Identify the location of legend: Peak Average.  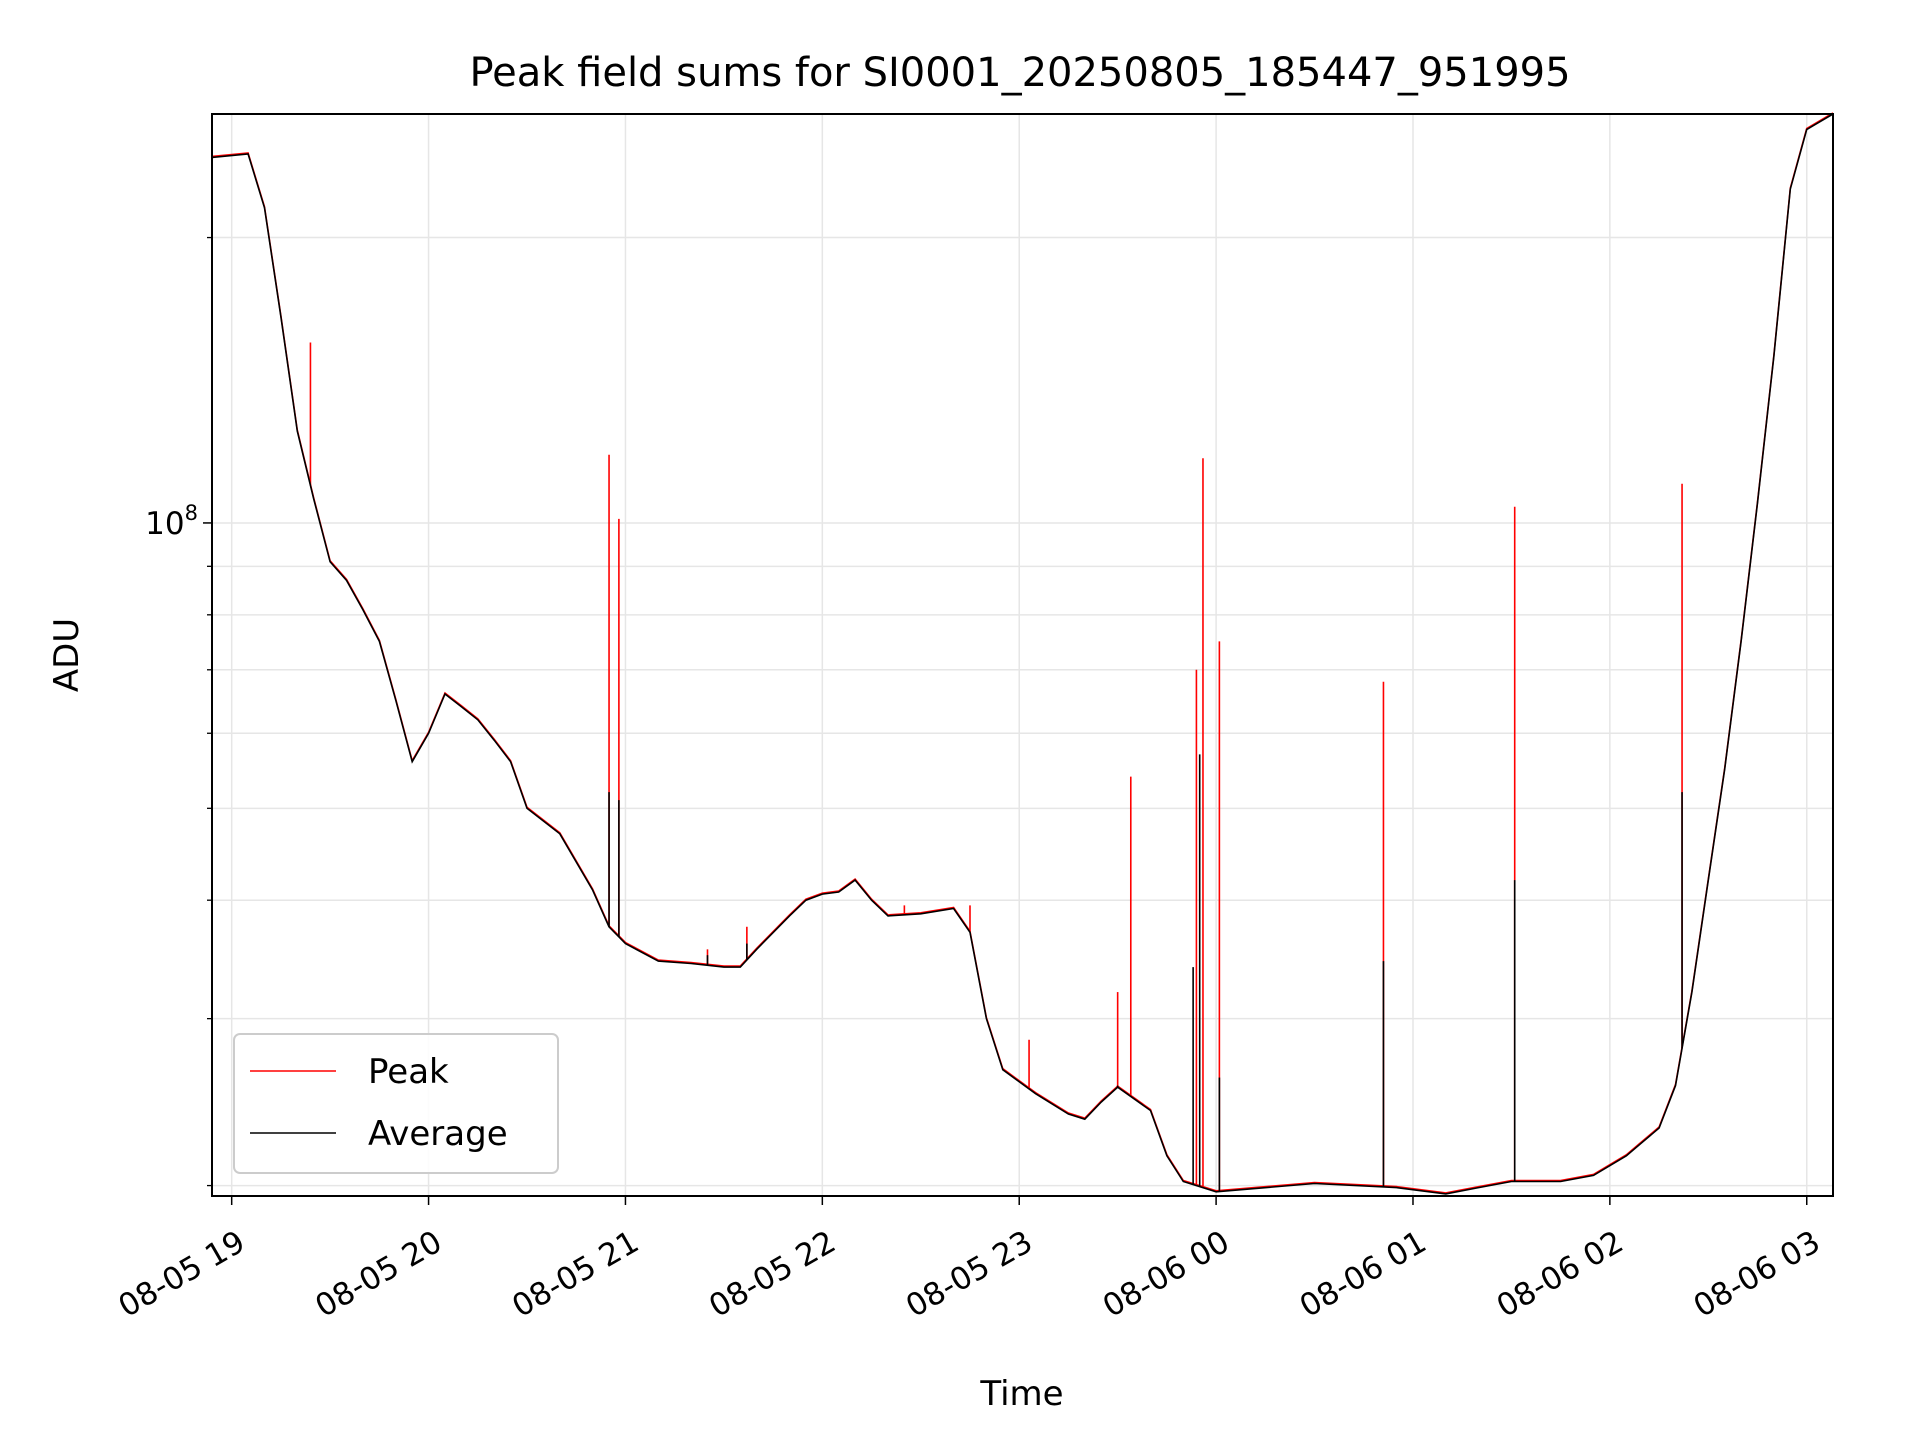
(396, 1103).